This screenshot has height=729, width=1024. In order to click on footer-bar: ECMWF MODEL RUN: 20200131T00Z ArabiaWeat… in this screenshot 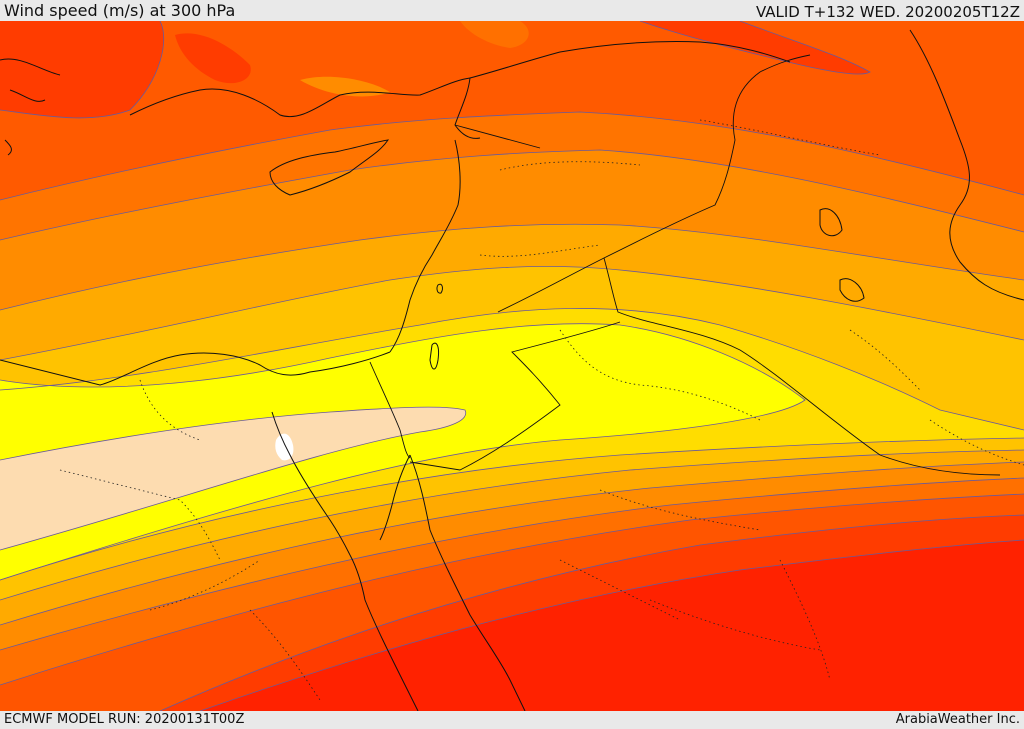, I will do `click(512, 720)`.